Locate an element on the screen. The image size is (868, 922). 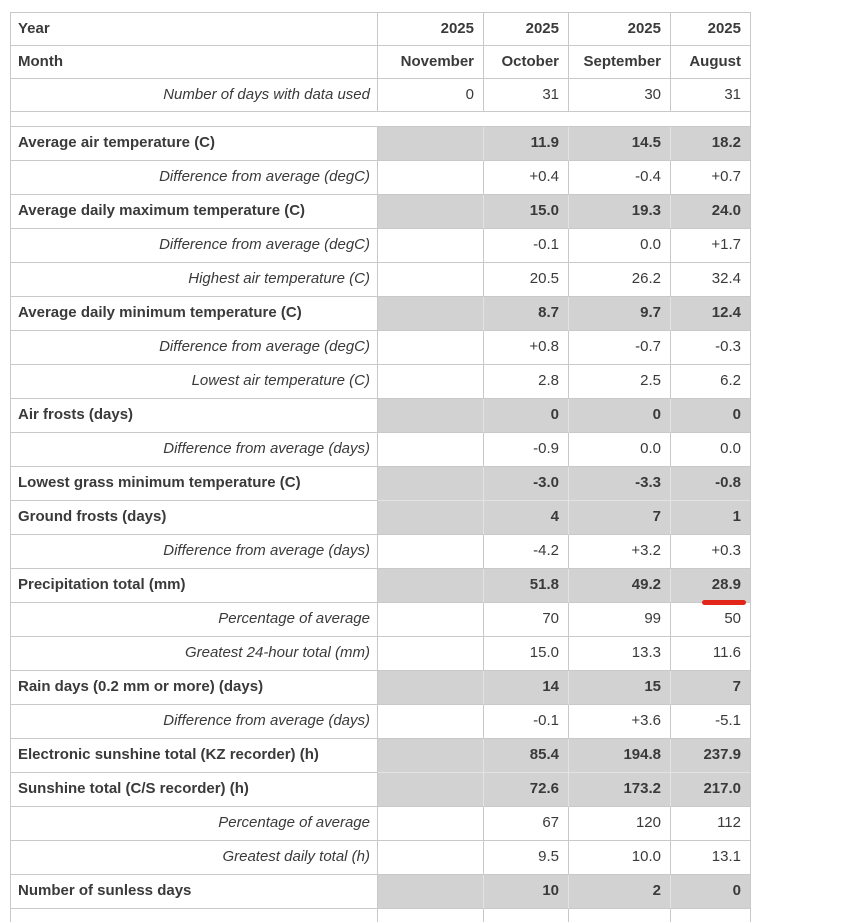
table-row: Lowest air temperature (C) 2.8 2.5 6.2 is located at coordinates (381, 382).